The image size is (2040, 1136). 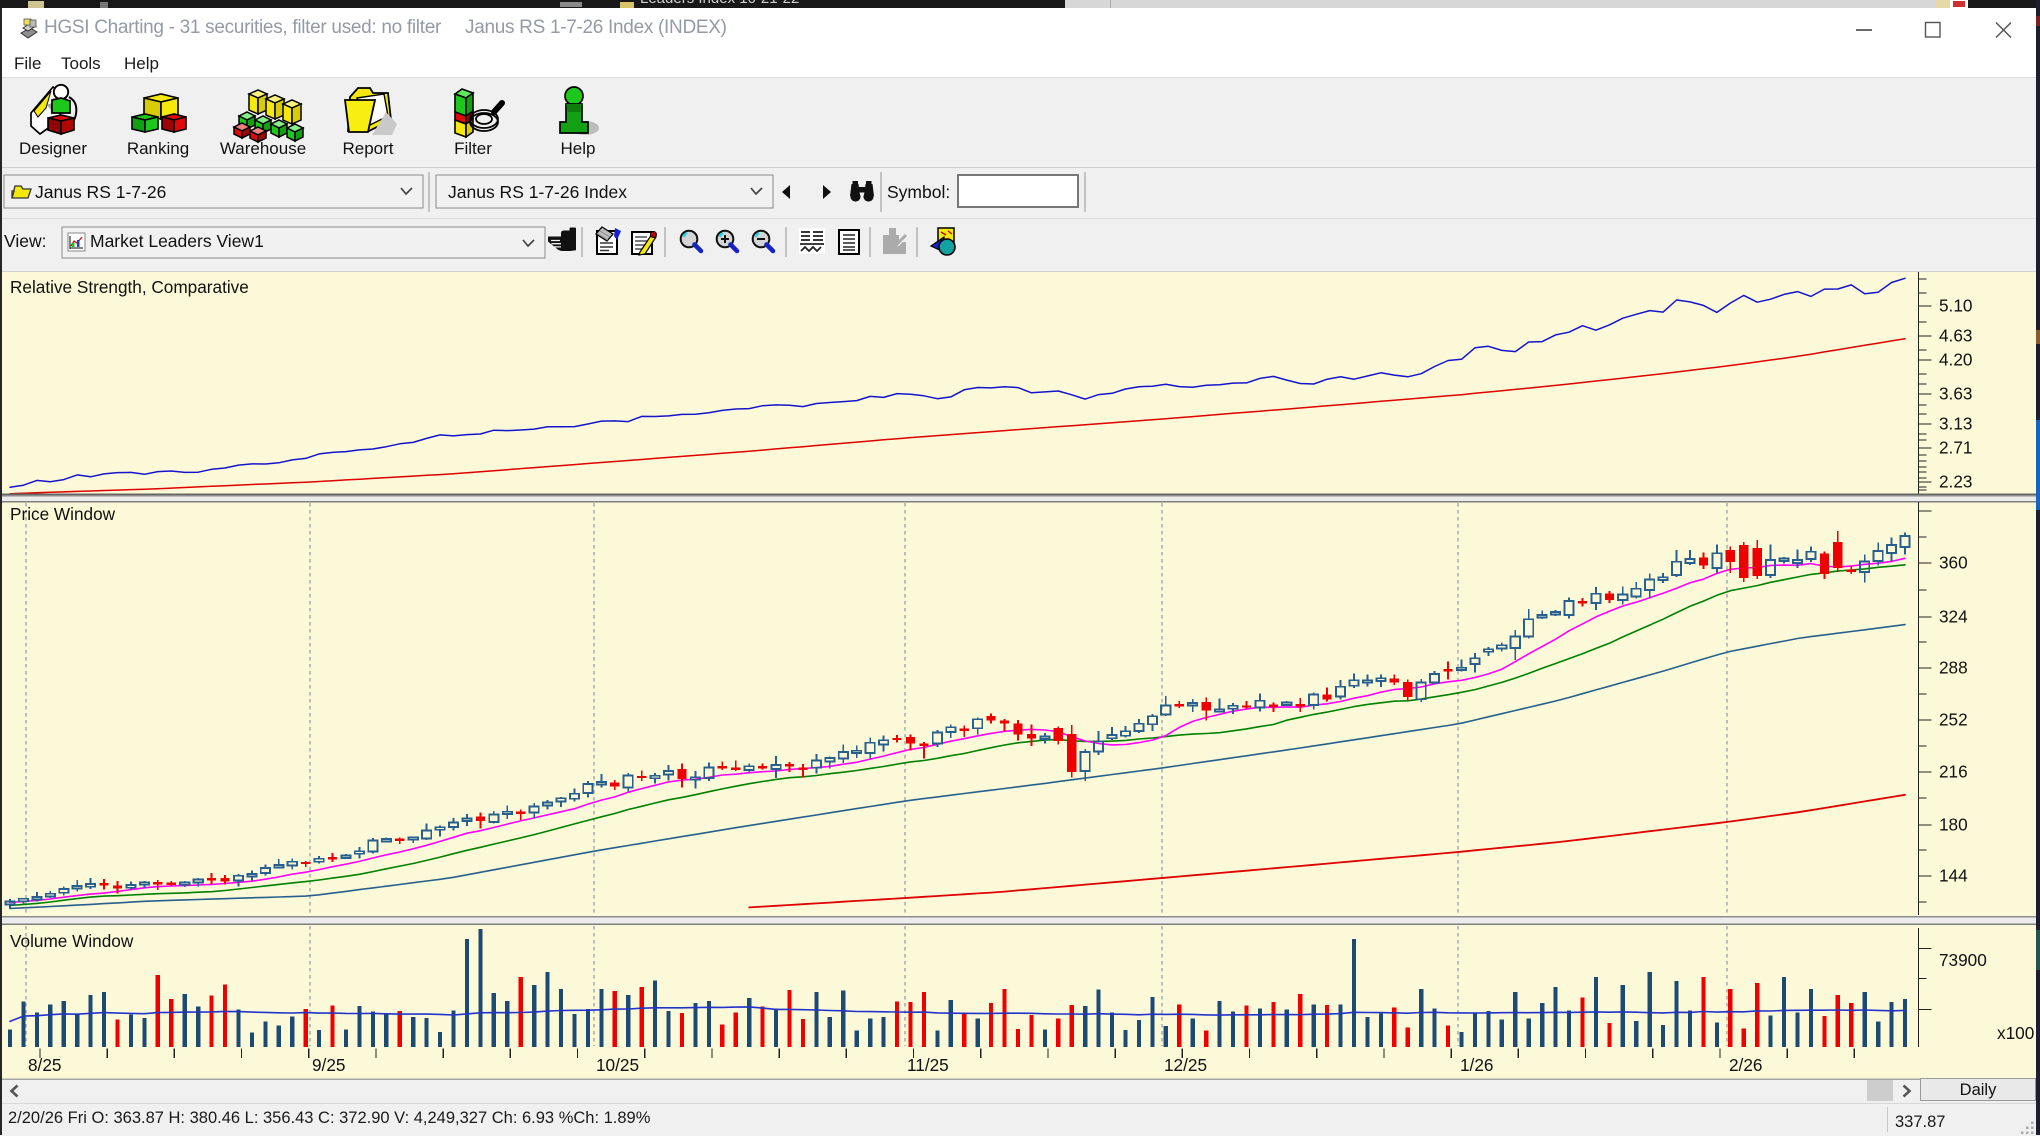 What do you see at coordinates (1955, 482) in the screenshot?
I see `svg-text: 2.23` at bounding box center [1955, 482].